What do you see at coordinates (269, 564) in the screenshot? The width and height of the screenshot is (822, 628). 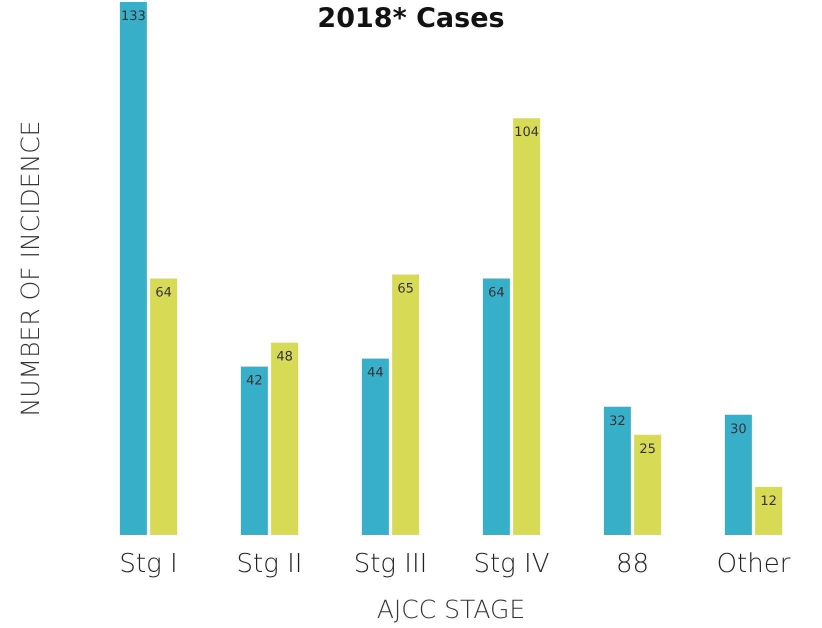 I see `x-tick-label: Stg II` at bounding box center [269, 564].